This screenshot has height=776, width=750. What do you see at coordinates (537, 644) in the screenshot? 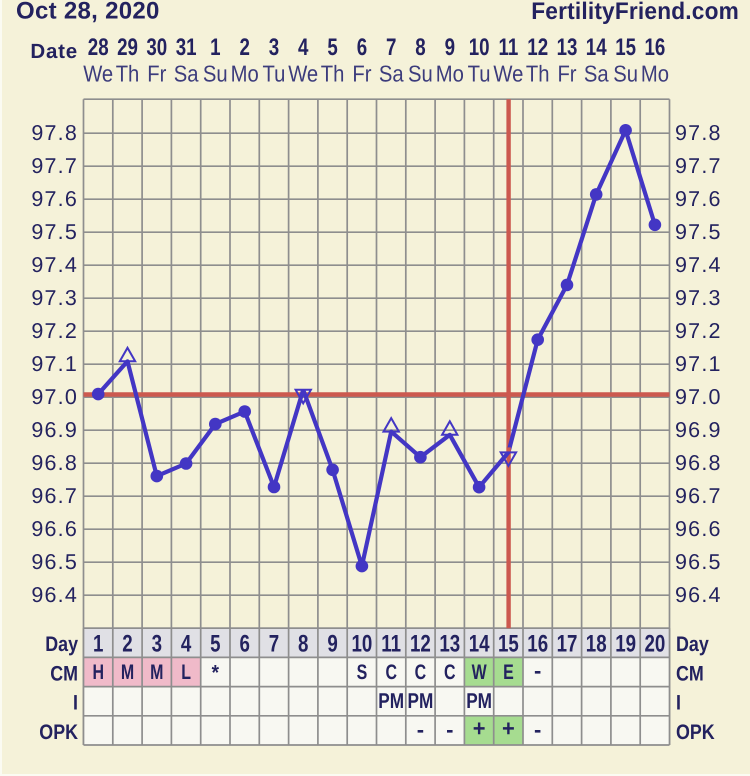
I see `svg-text: 16` at bounding box center [537, 644].